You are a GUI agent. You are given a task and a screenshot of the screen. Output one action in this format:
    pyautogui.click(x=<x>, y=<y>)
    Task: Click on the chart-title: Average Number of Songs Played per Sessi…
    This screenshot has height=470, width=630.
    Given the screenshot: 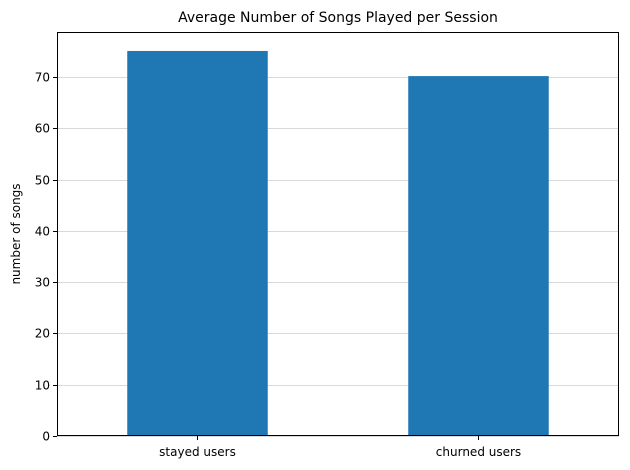 What is the action you would take?
    pyautogui.click(x=338, y=18)
    